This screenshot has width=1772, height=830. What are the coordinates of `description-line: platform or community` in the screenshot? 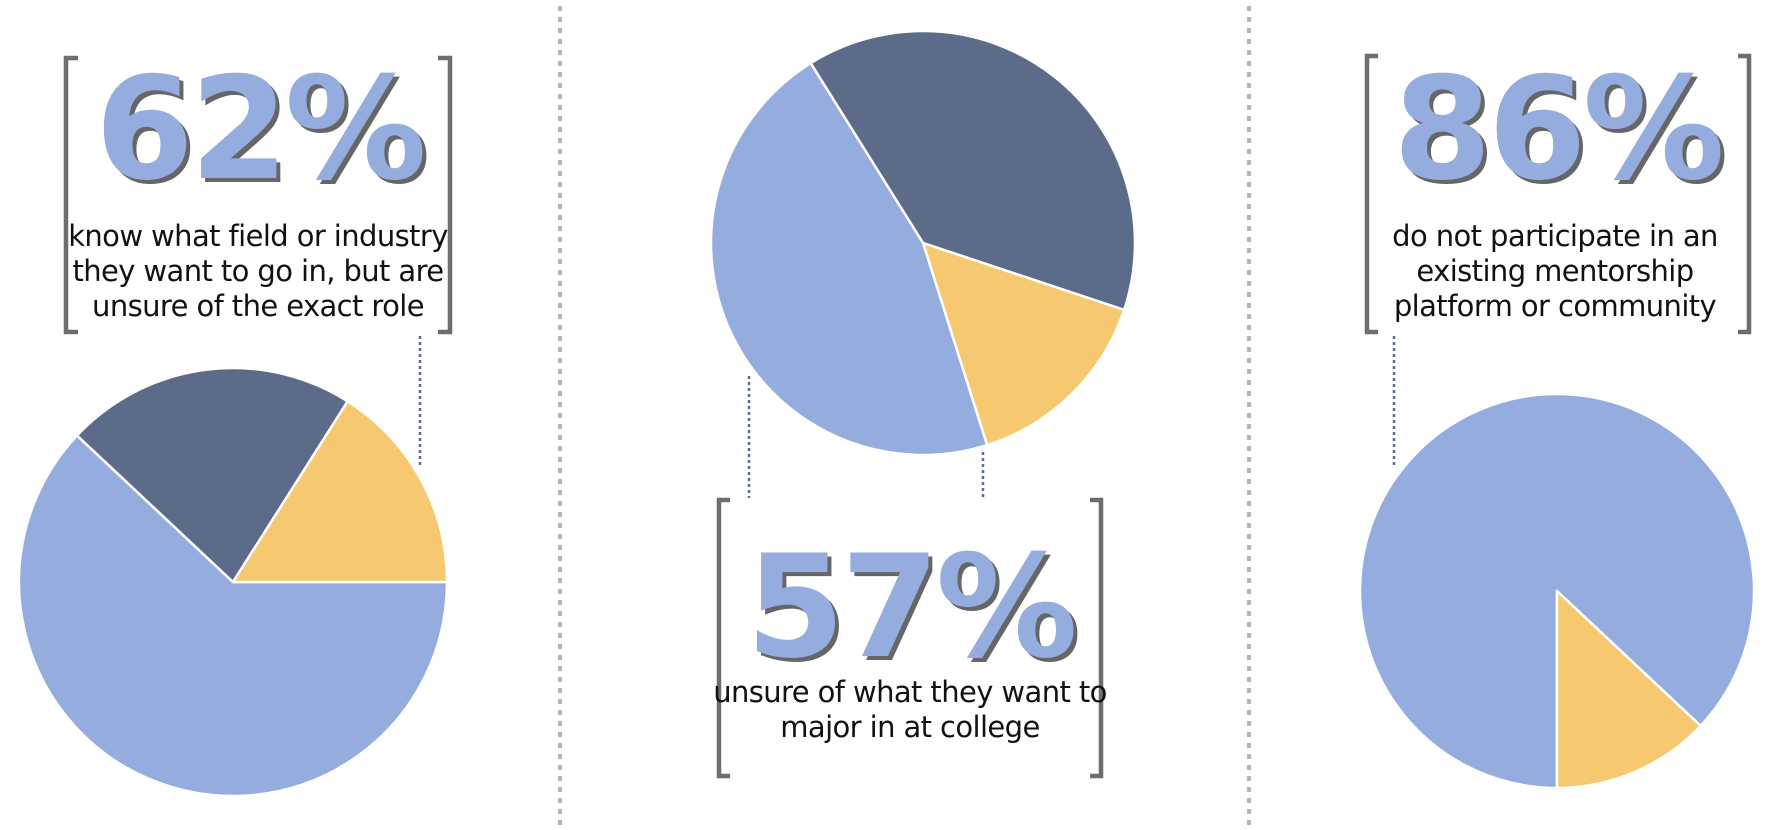 It's located at (1555, 306).